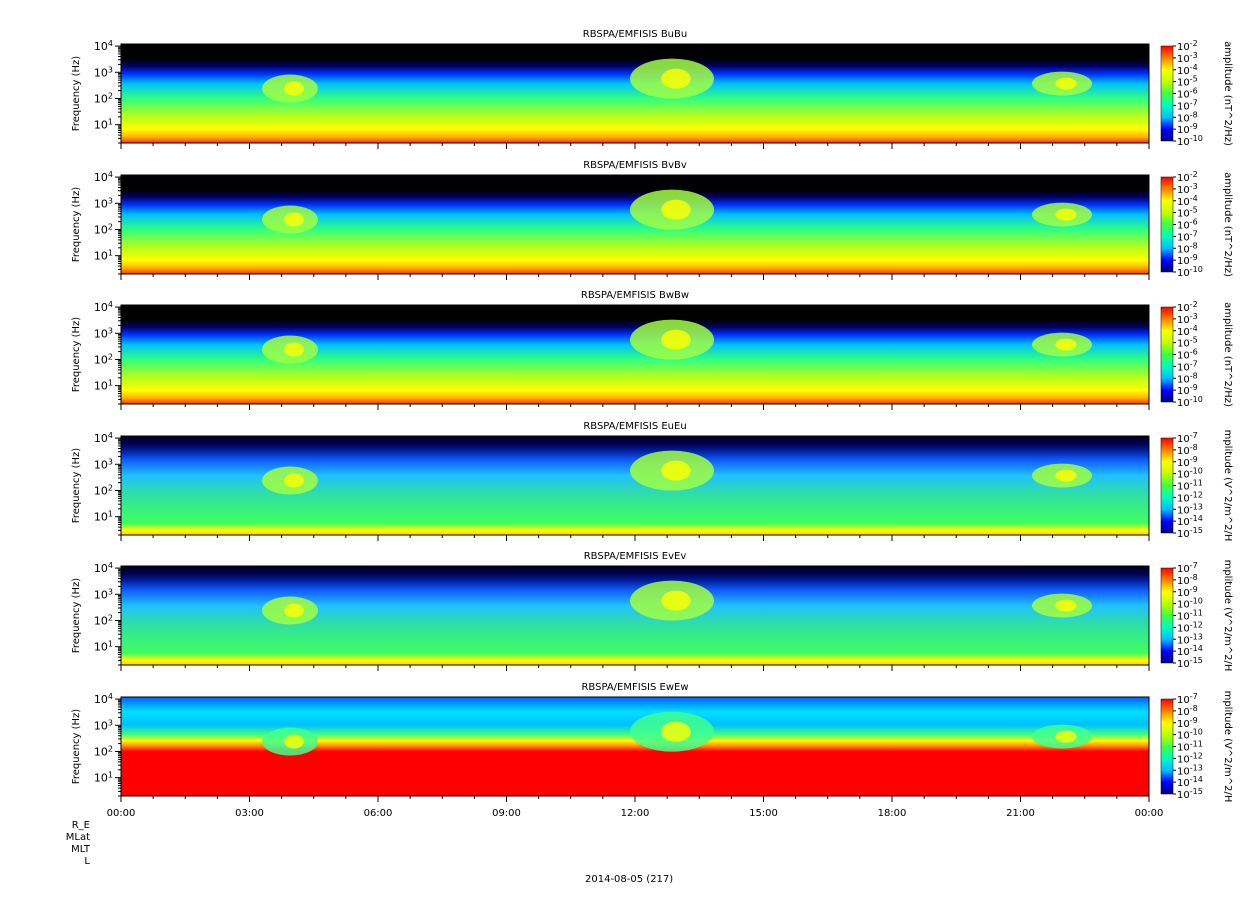 The image size is (1248, 899). Describe the element at coordinates (50, 844) in the screenshot. I see `ephemeris-labels: R_E MLat MLT L` at that location.